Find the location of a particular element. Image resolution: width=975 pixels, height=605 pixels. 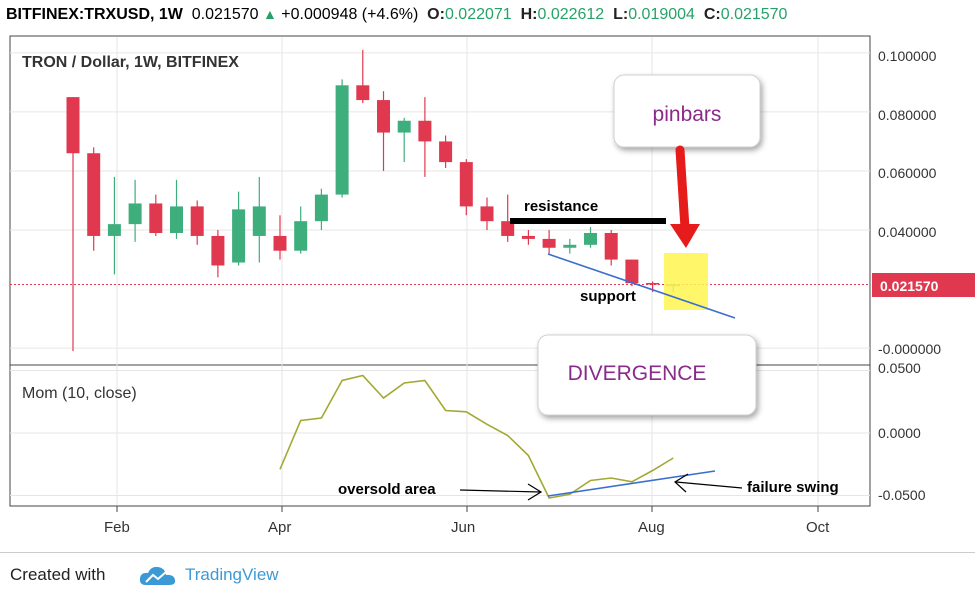

pinbars-callout-text: pinbars is located at coordinates (687, 114).